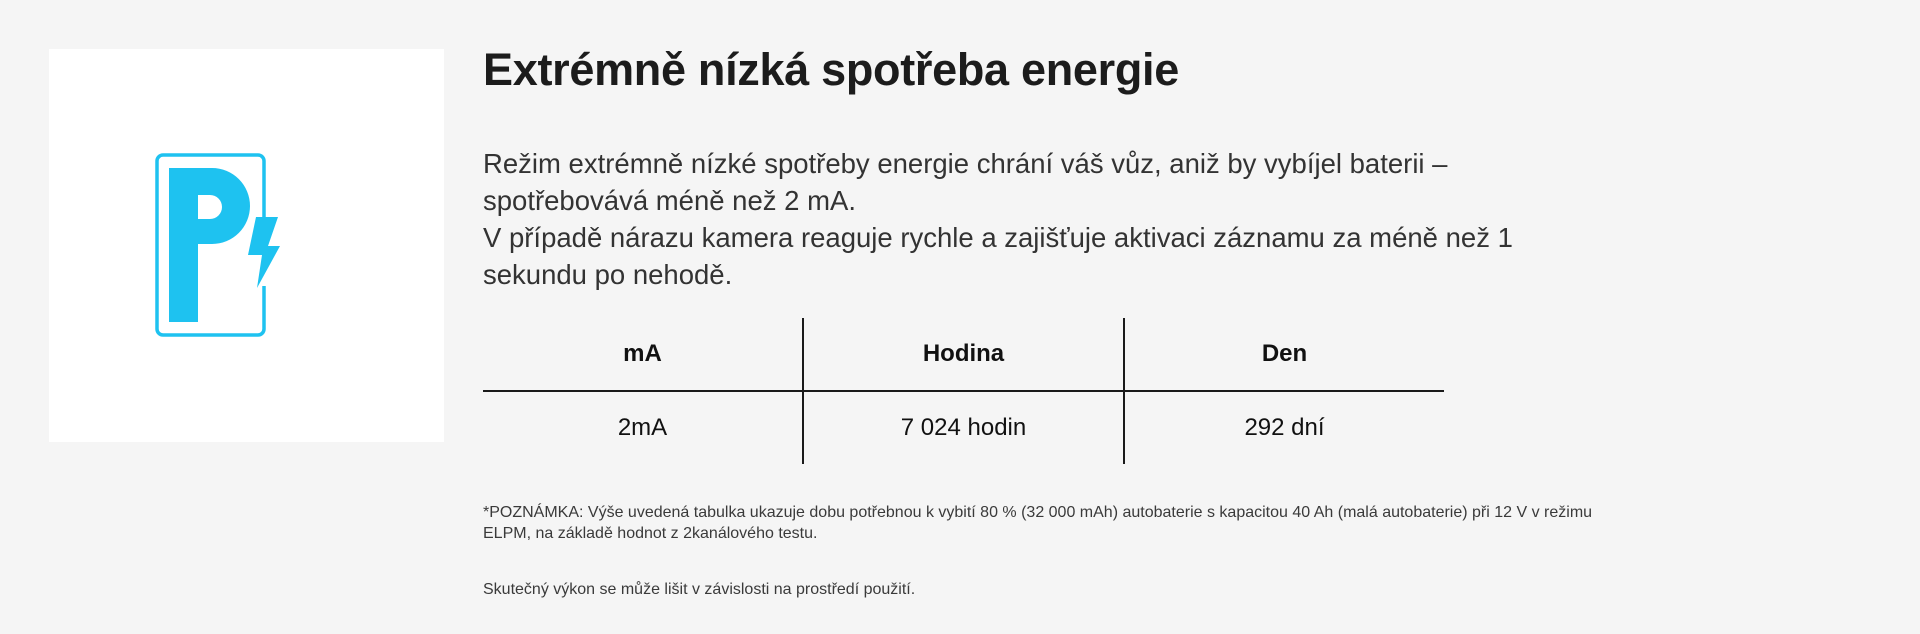 Image resolution: width=1920 pixels, height=634 pixels. I want to click on table-cell-ma: 2mA, so click(642, 427).